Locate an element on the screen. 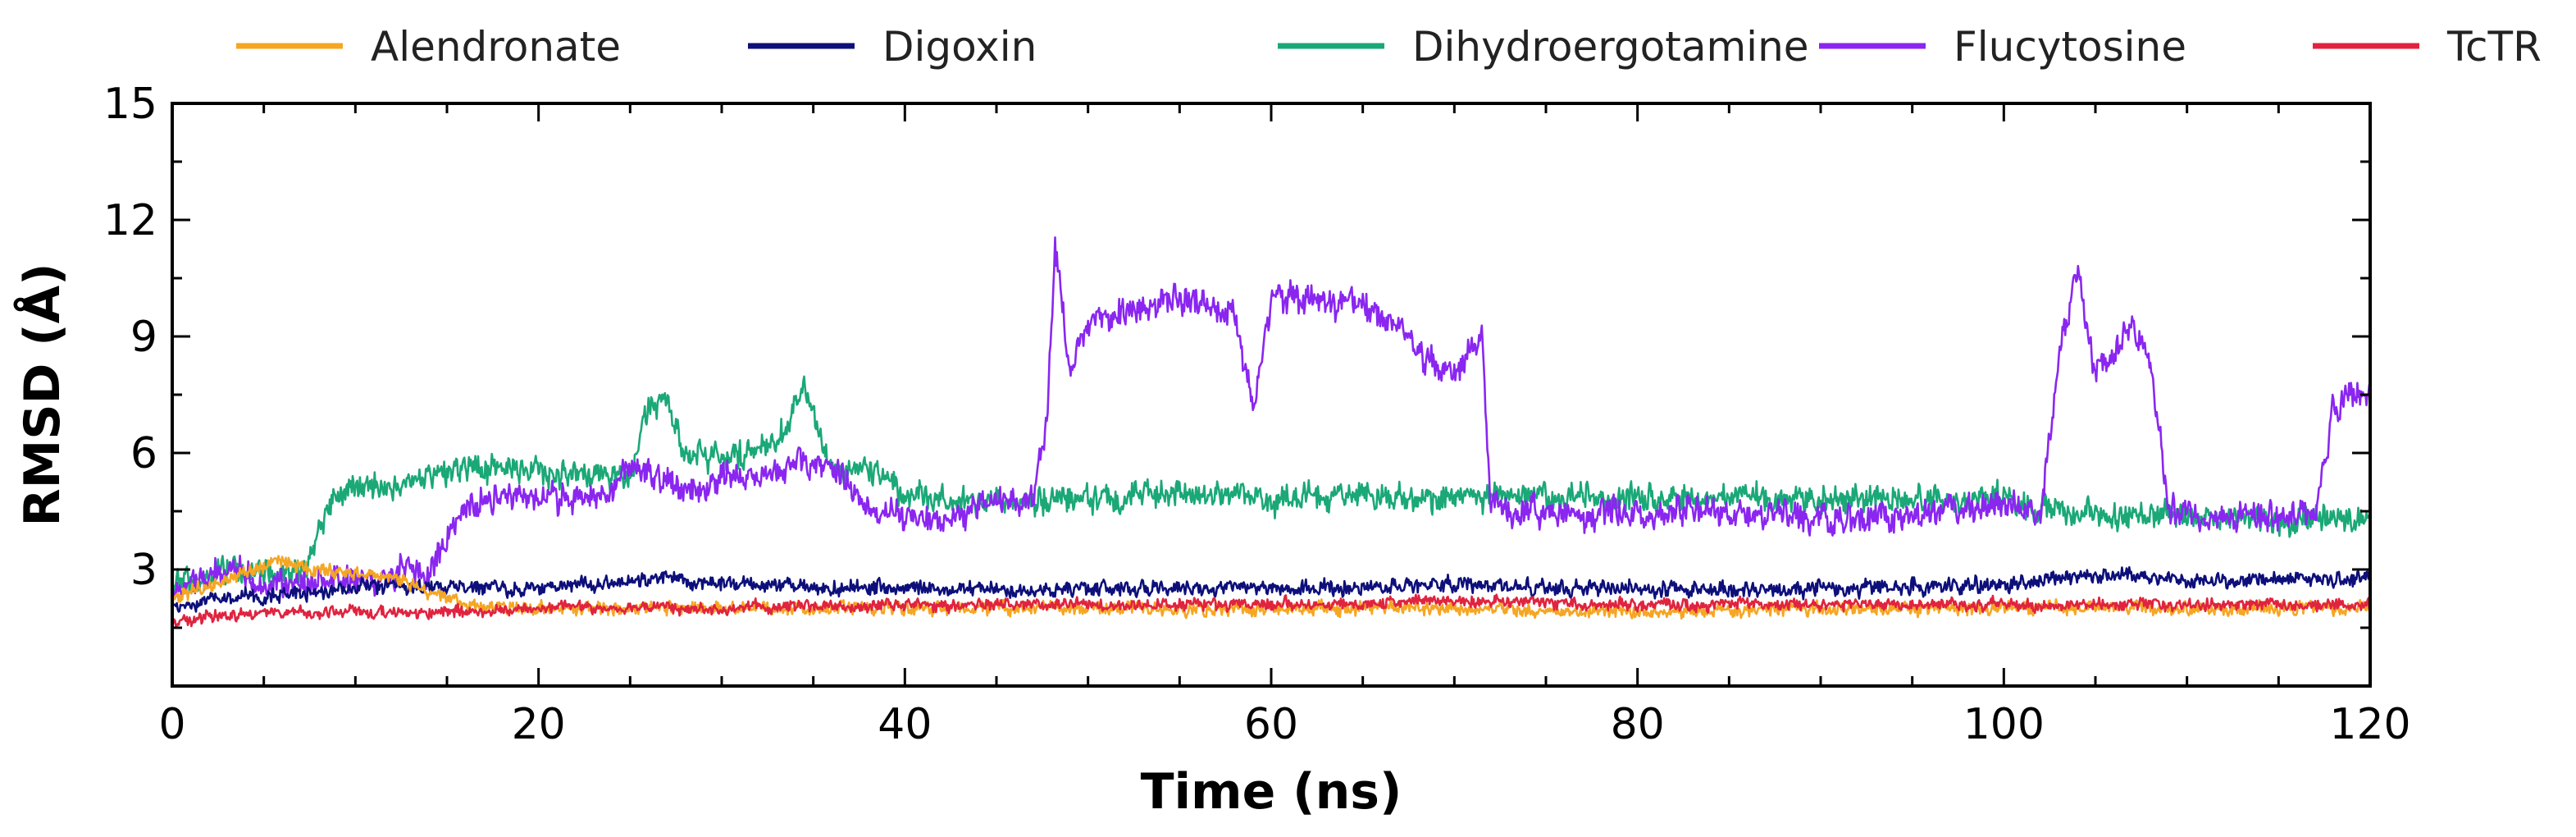  legend-label: Digoxin is located at coordinates (959, 47).